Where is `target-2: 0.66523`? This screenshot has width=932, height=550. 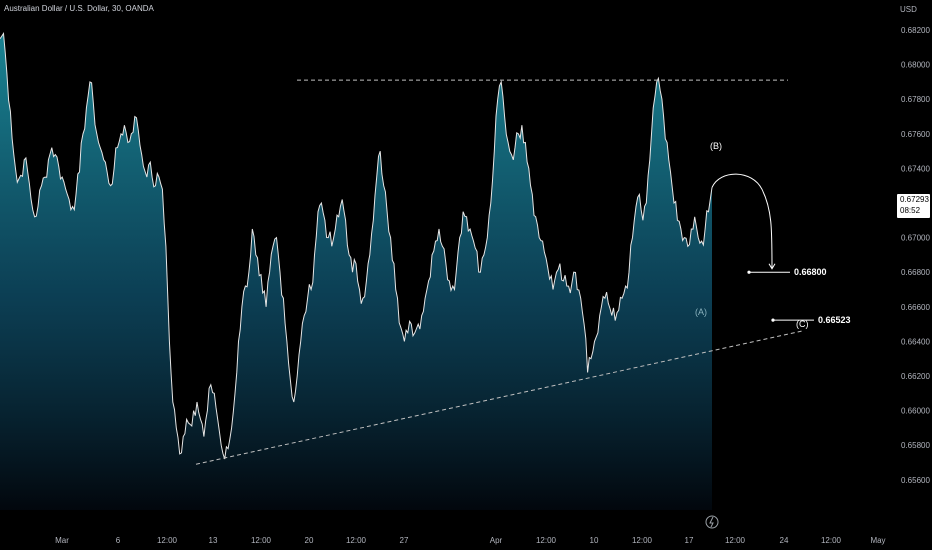
target-2: 0.66523 is located at coordinates (811, 320).